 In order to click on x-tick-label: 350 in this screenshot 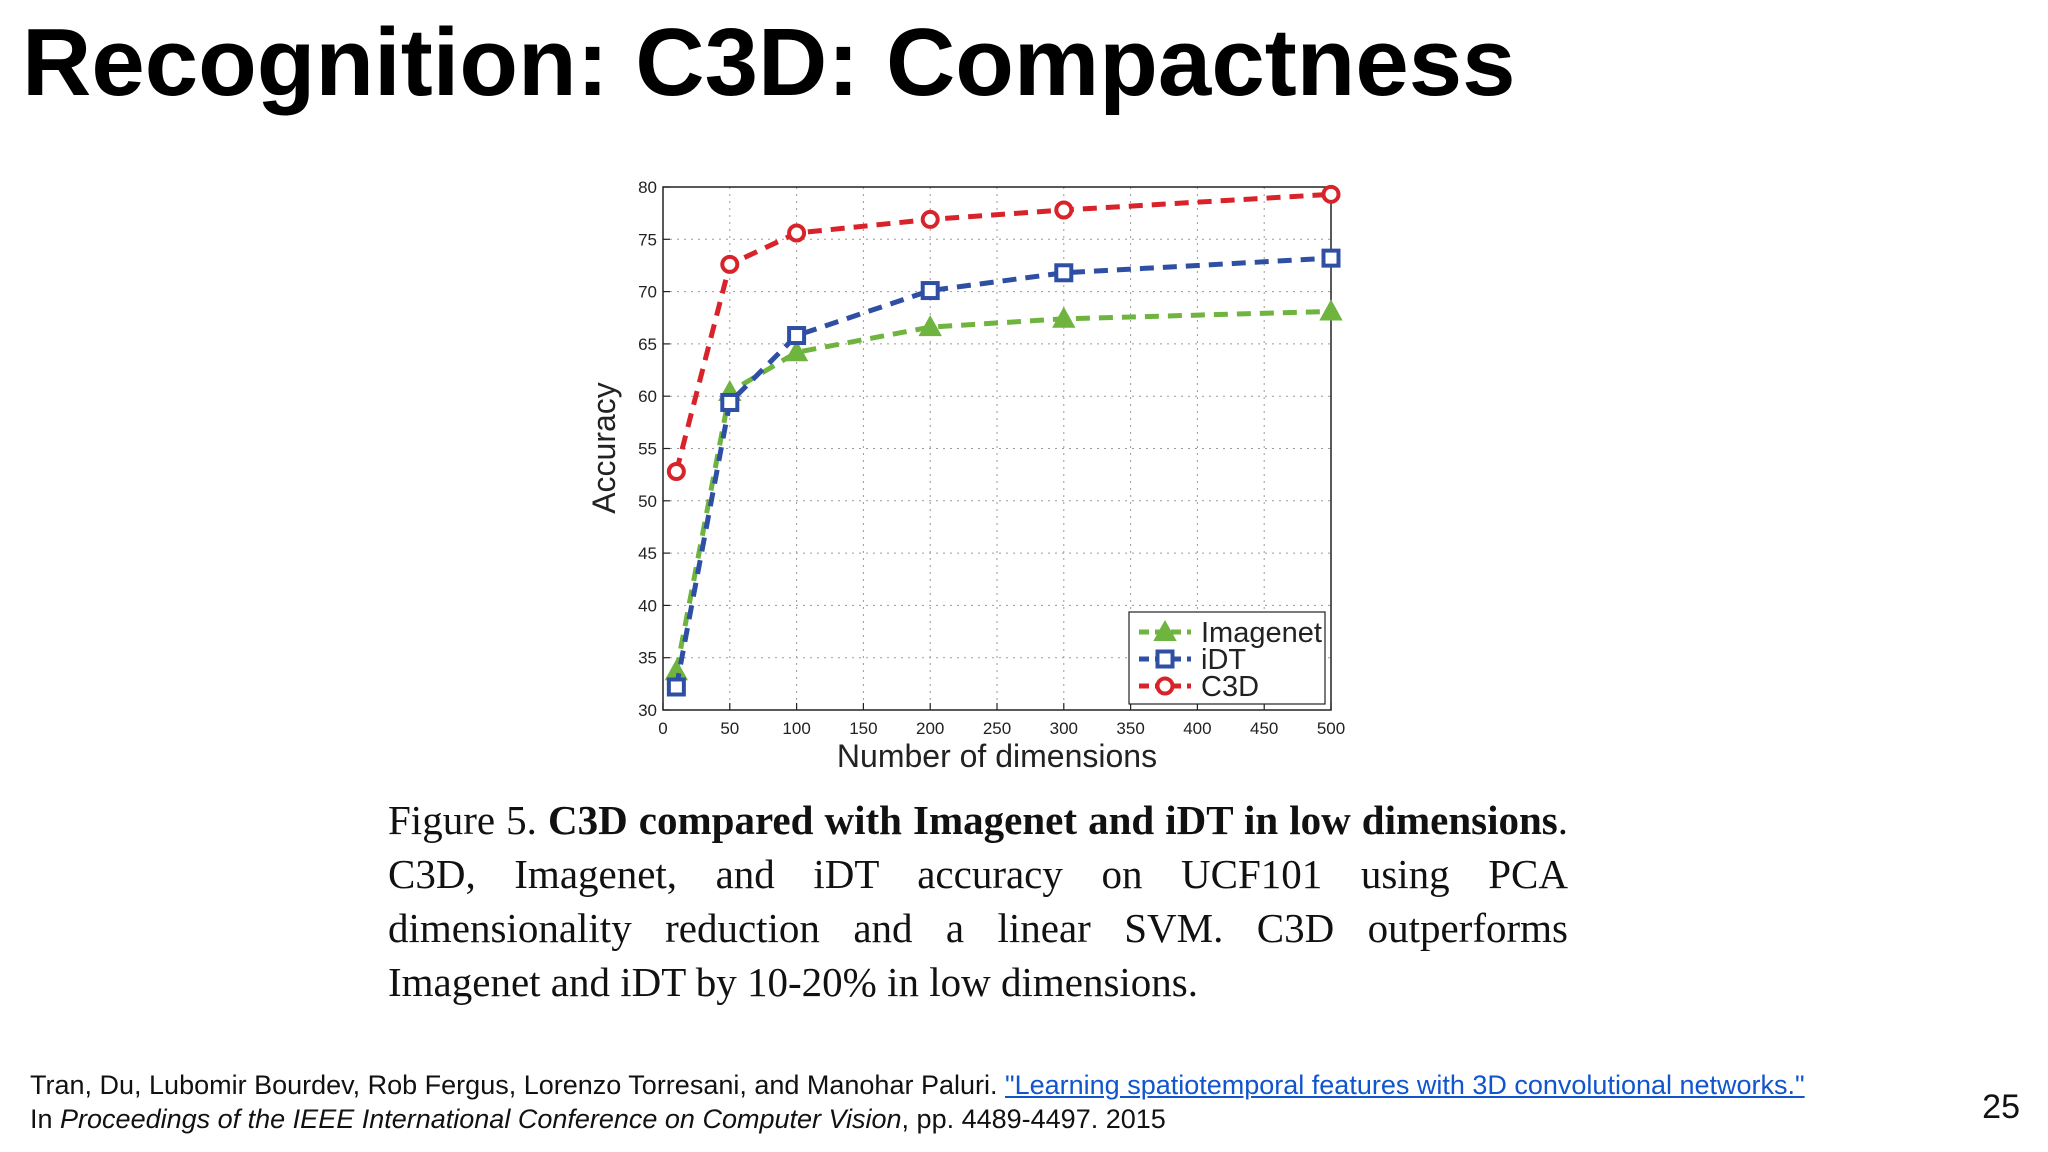, I will do `click(1130, 728)`.